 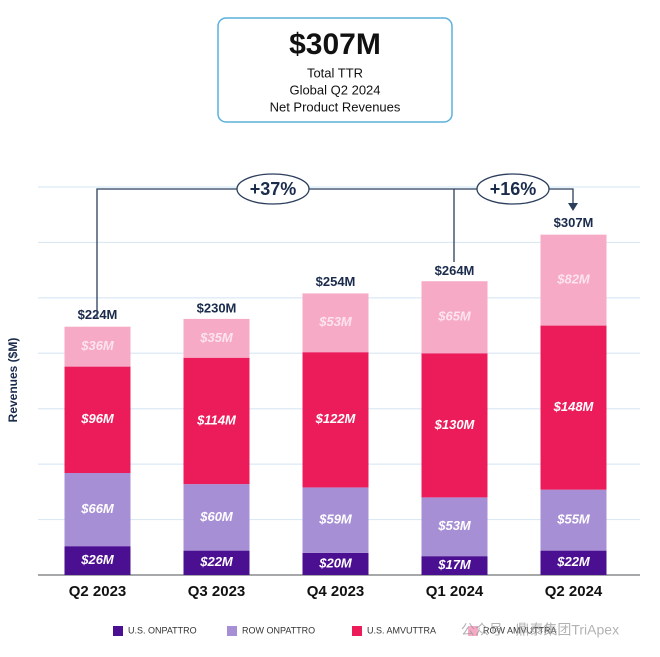 I want to click on value-label: $60M, so click(x=216, y=516).